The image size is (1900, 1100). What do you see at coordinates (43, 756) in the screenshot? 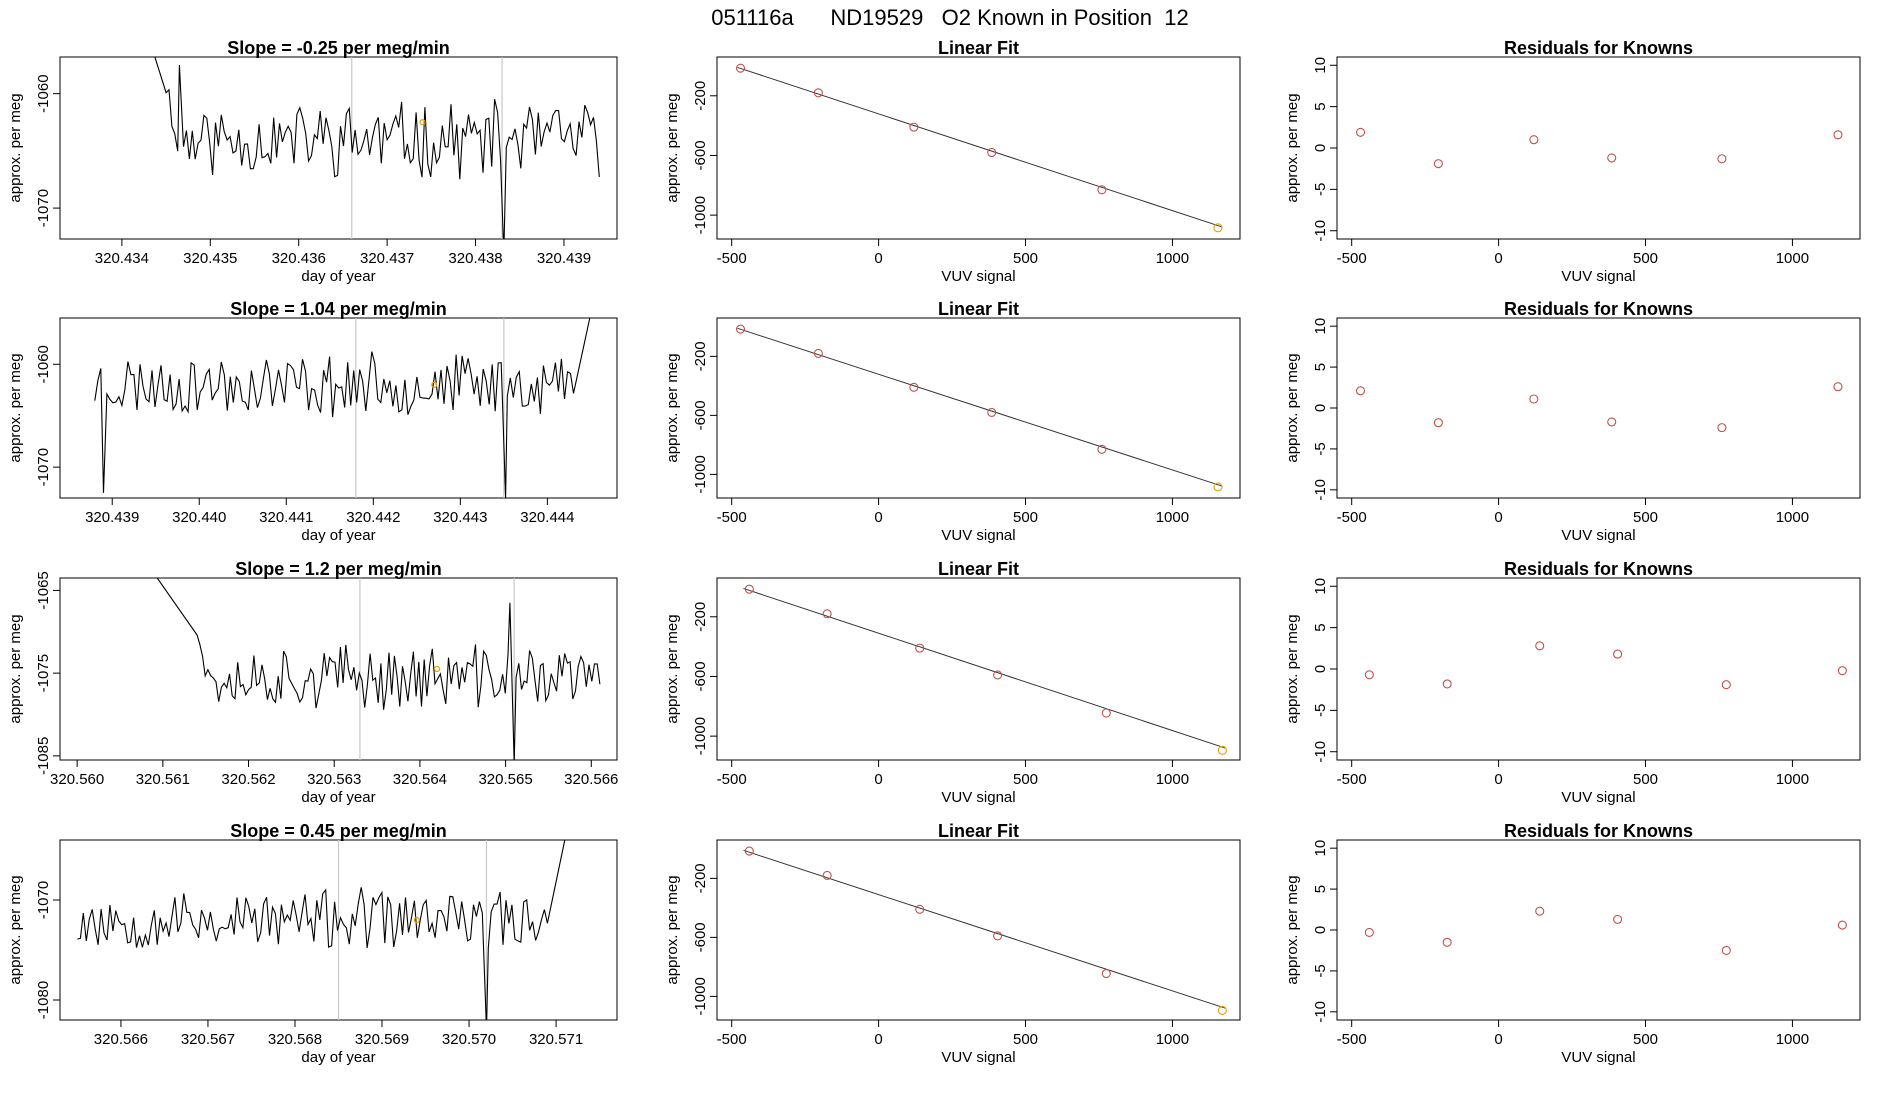
I see `chart-2-ytick-label: -1085` at bounding box center [43, 756].